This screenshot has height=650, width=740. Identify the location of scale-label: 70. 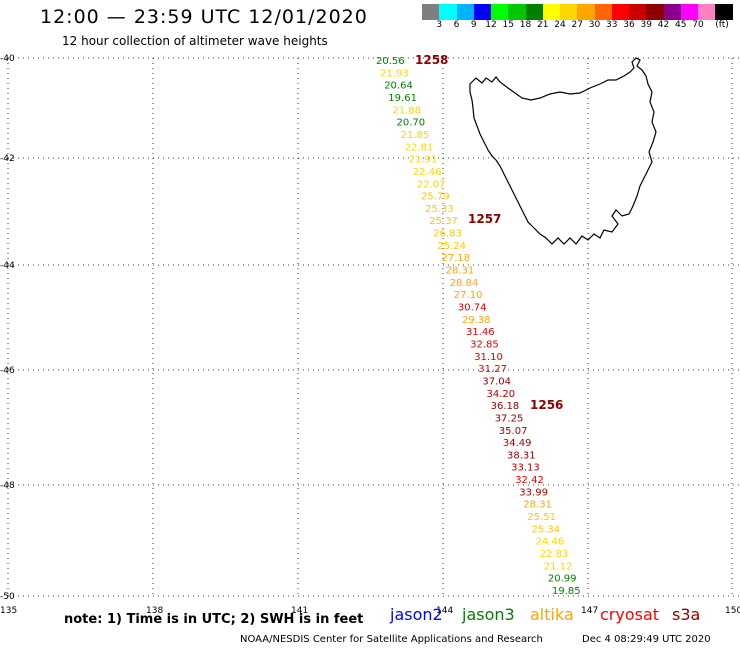
(698, 25).